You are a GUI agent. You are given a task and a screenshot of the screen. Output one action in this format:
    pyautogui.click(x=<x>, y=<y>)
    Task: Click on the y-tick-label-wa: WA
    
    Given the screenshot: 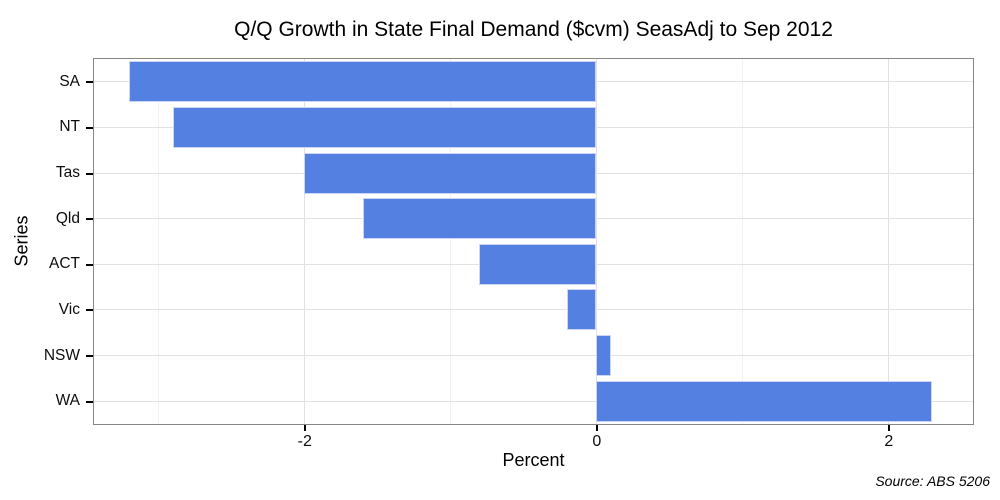 What is the action you would take?
    pyautogui.click(x=67, y=401)
    